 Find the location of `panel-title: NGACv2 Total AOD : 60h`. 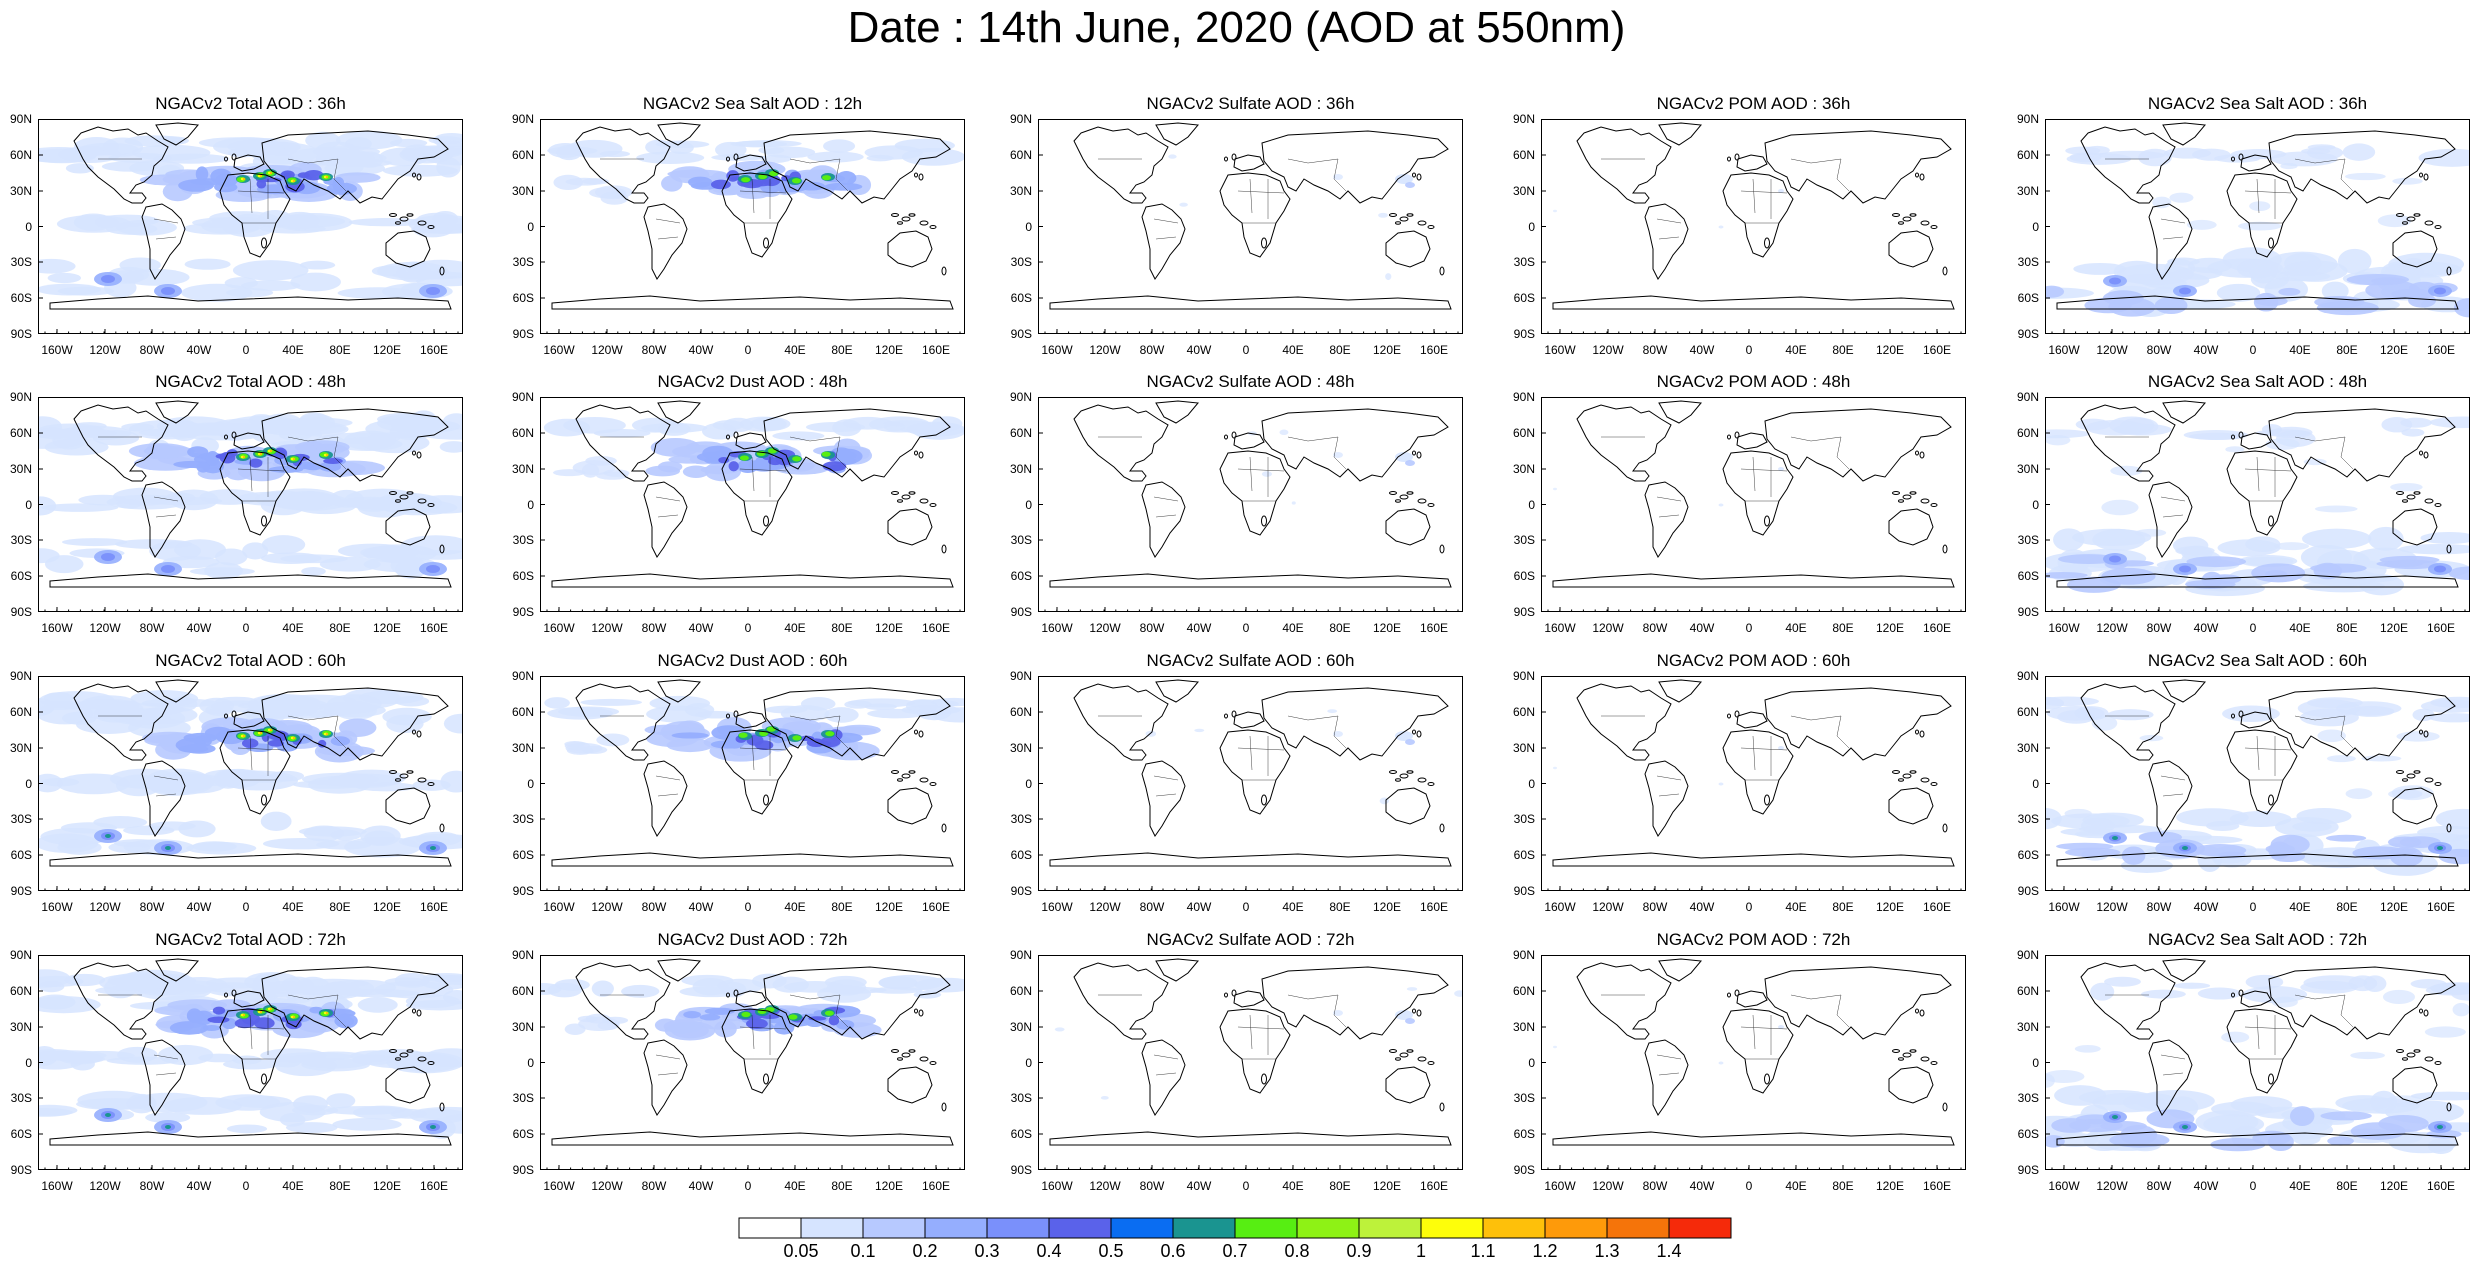

panel-title: NGACv2 Total AOD : 60h is located at coordinates (250, 660).